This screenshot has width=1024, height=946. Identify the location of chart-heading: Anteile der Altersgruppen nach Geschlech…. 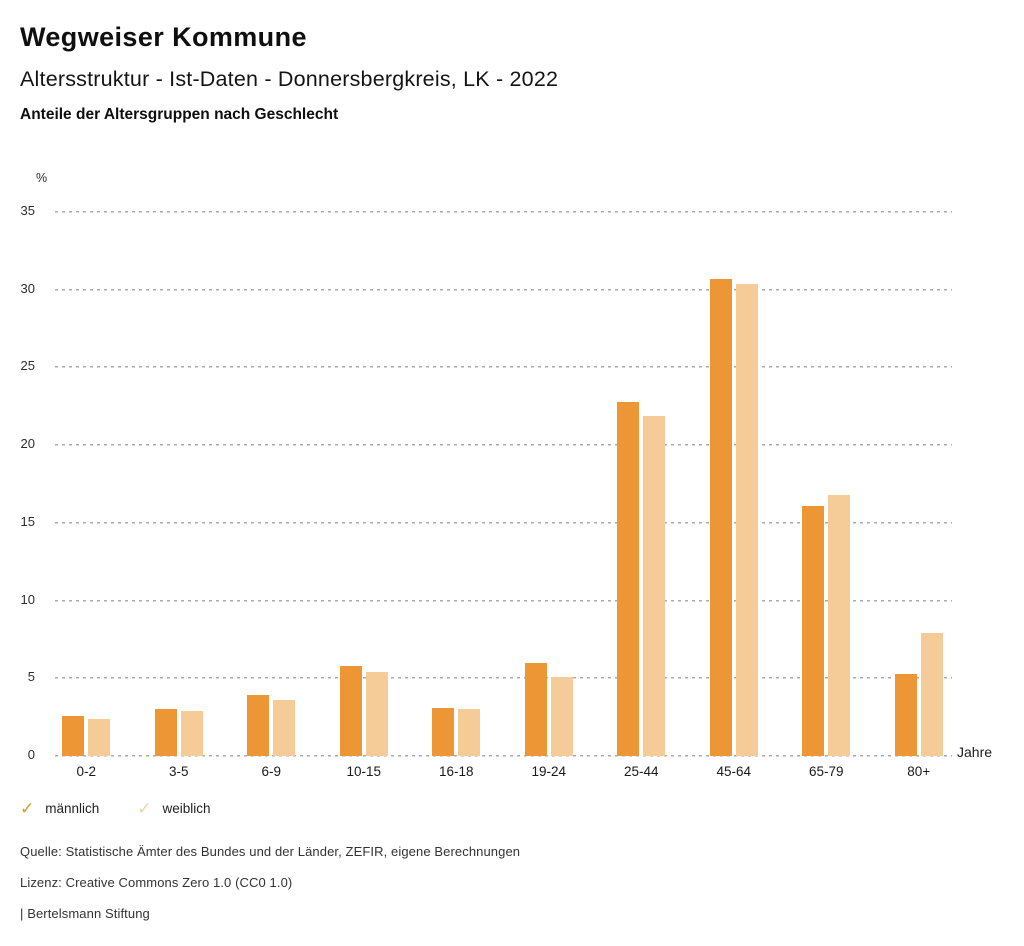
(179, 114).